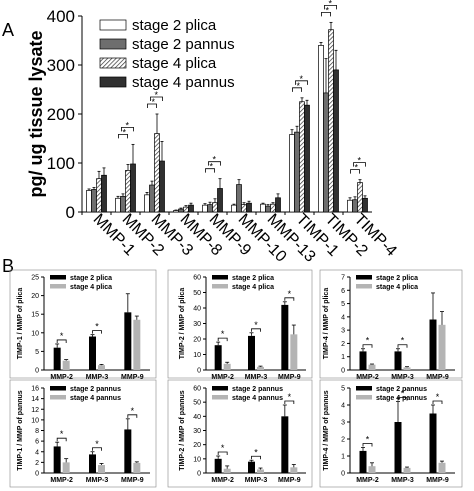 The width and height of the screenshot is (474, 491). I want to click on y-tick-label-a: 200, so click(61, 114).